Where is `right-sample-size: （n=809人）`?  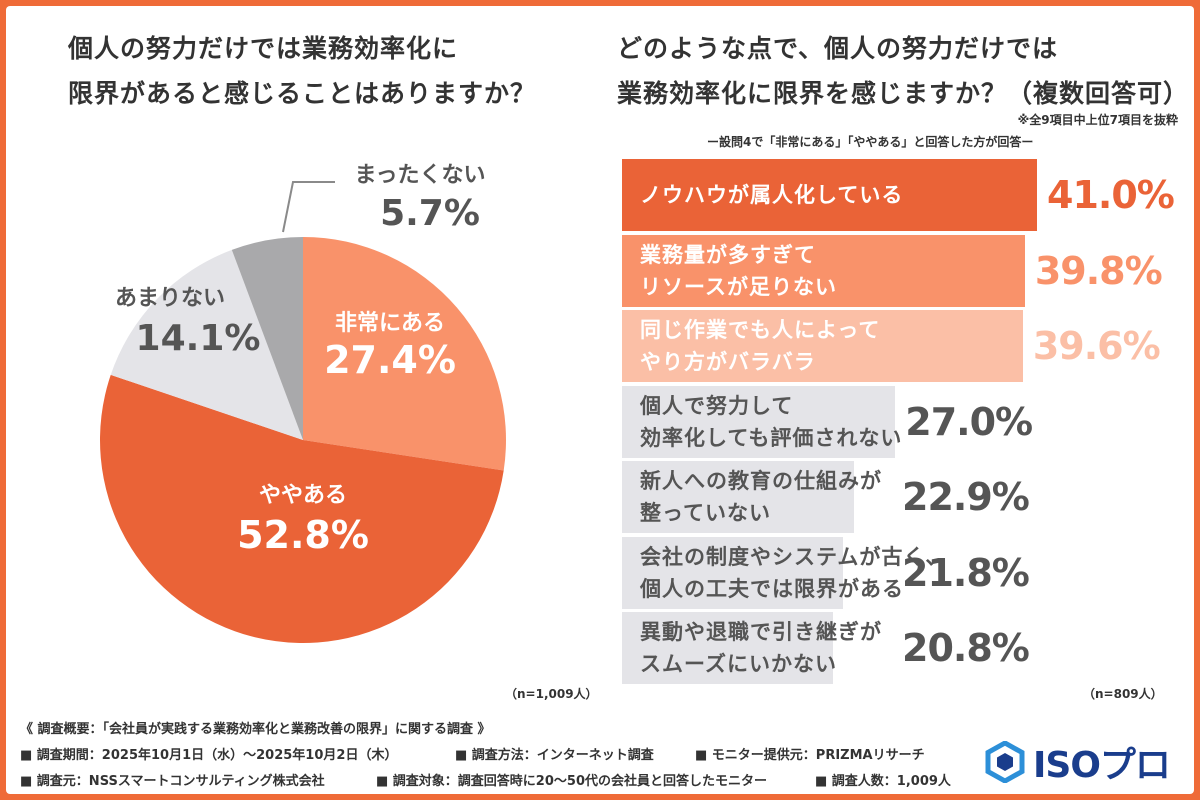 right-sample-size: （n=809人） is located at coordinates (1123, 694).